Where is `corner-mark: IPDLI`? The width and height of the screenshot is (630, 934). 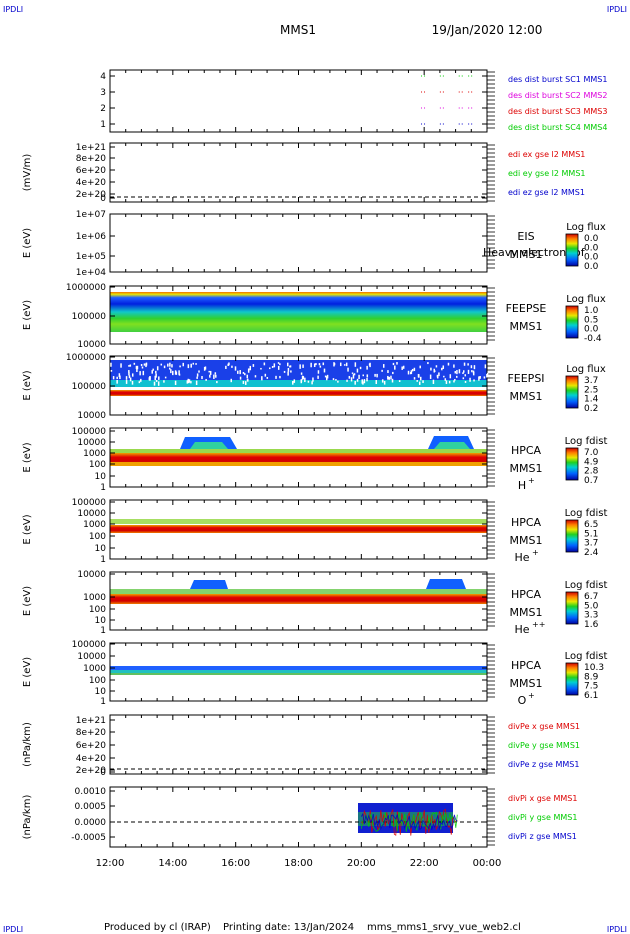 corner-mark: IPDLI is located at coordinates (617, 929).